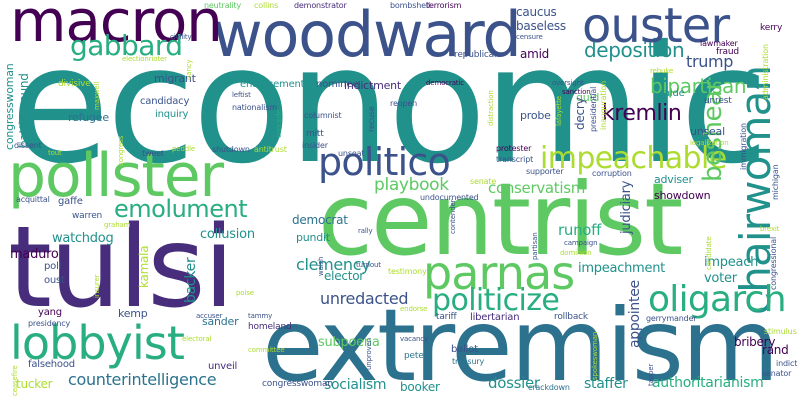 This screenshot has height=400, width=800. Describe the element at coordinates (626, 207) in the screenshot. I see `word-judiciary: judiciary` at that location.